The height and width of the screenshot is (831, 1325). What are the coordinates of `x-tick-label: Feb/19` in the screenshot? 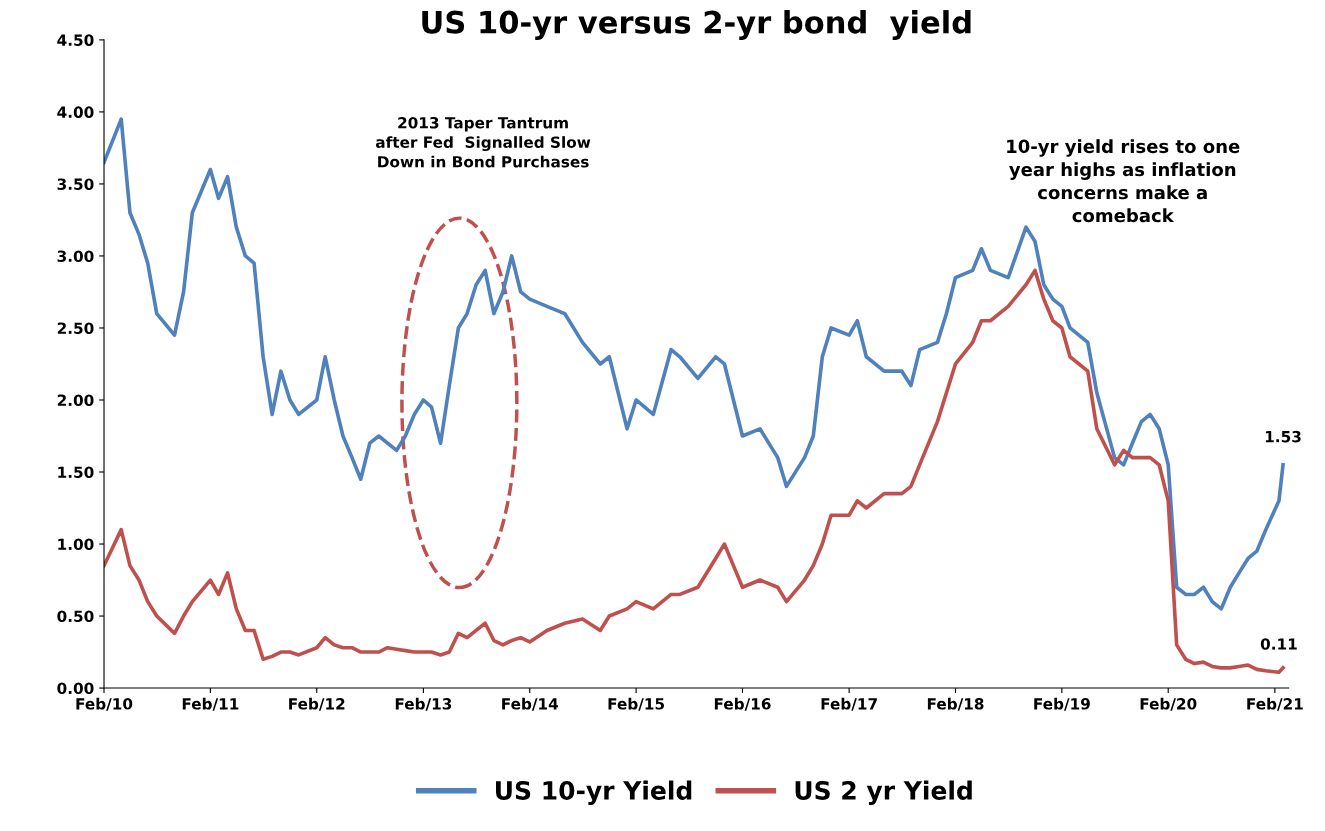 It's located at (1062, 704).